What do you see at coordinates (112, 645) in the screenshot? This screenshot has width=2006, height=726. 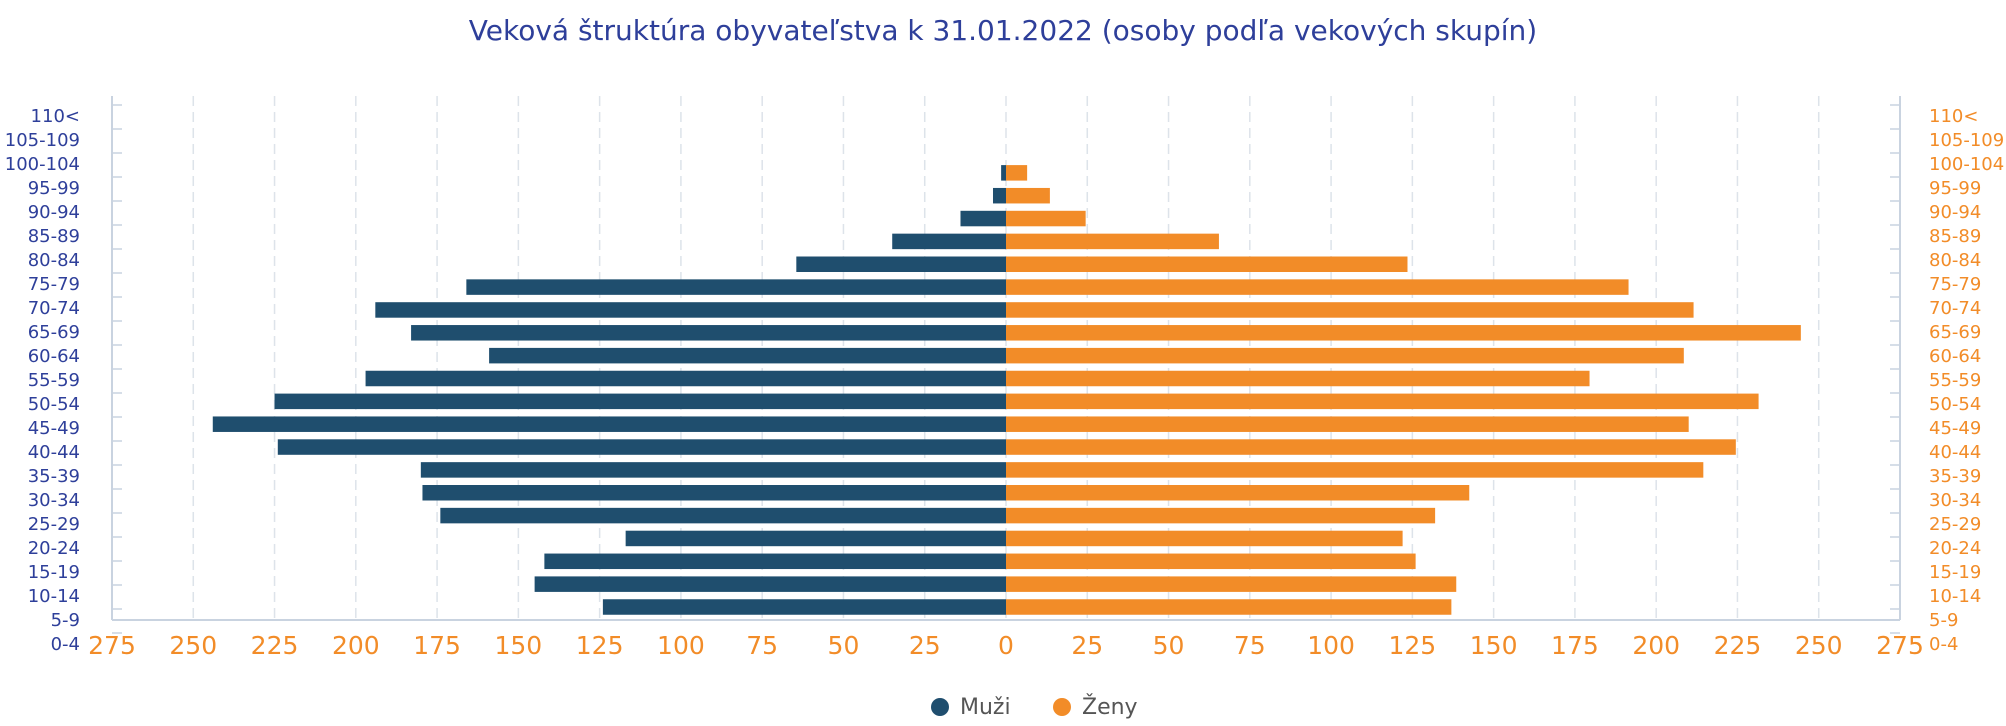 I see `x-tick-label: 275` at bounding box center [112, 645].